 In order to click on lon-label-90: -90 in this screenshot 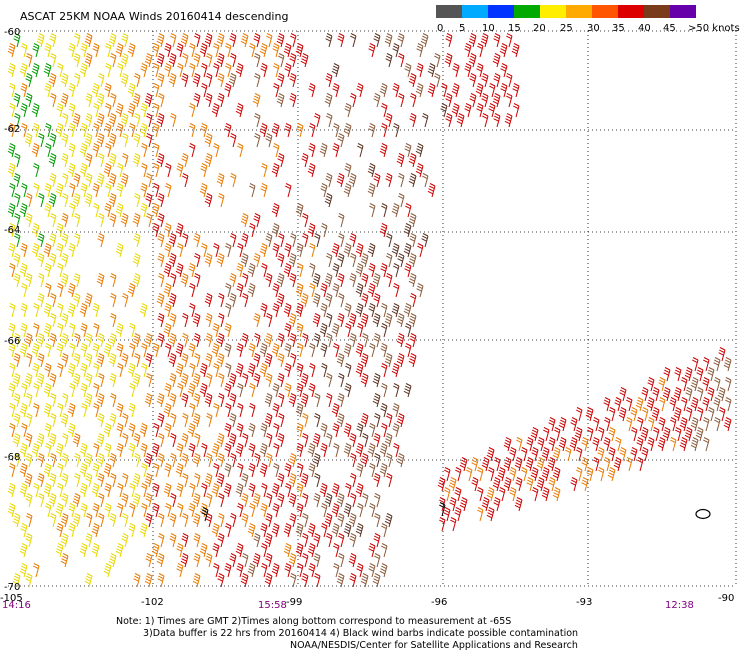, I will do `click(726, 598)`.